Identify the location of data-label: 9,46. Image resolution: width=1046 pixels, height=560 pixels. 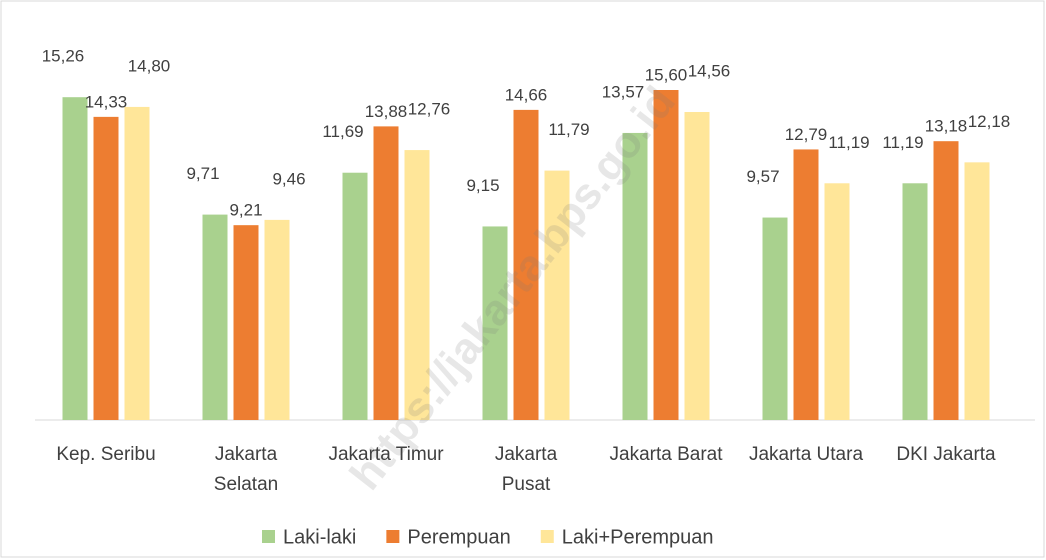
(288, 178).